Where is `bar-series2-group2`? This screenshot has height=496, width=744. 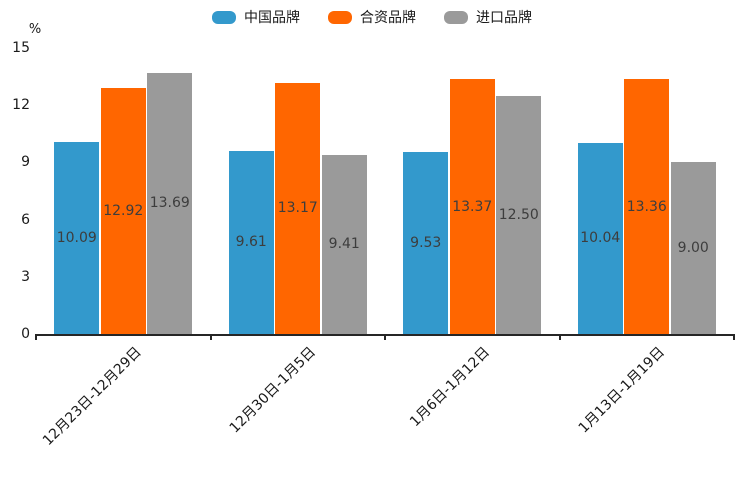
bar-series2-group2 is located at coordinates (519, 214).